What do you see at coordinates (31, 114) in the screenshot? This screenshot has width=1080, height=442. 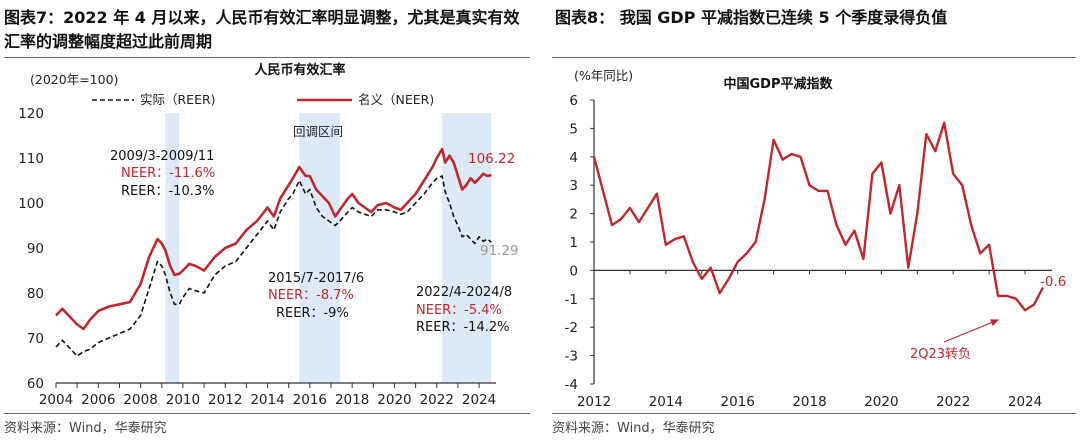 I see `y-tick-label: 120` at bounding box center [31, 114].